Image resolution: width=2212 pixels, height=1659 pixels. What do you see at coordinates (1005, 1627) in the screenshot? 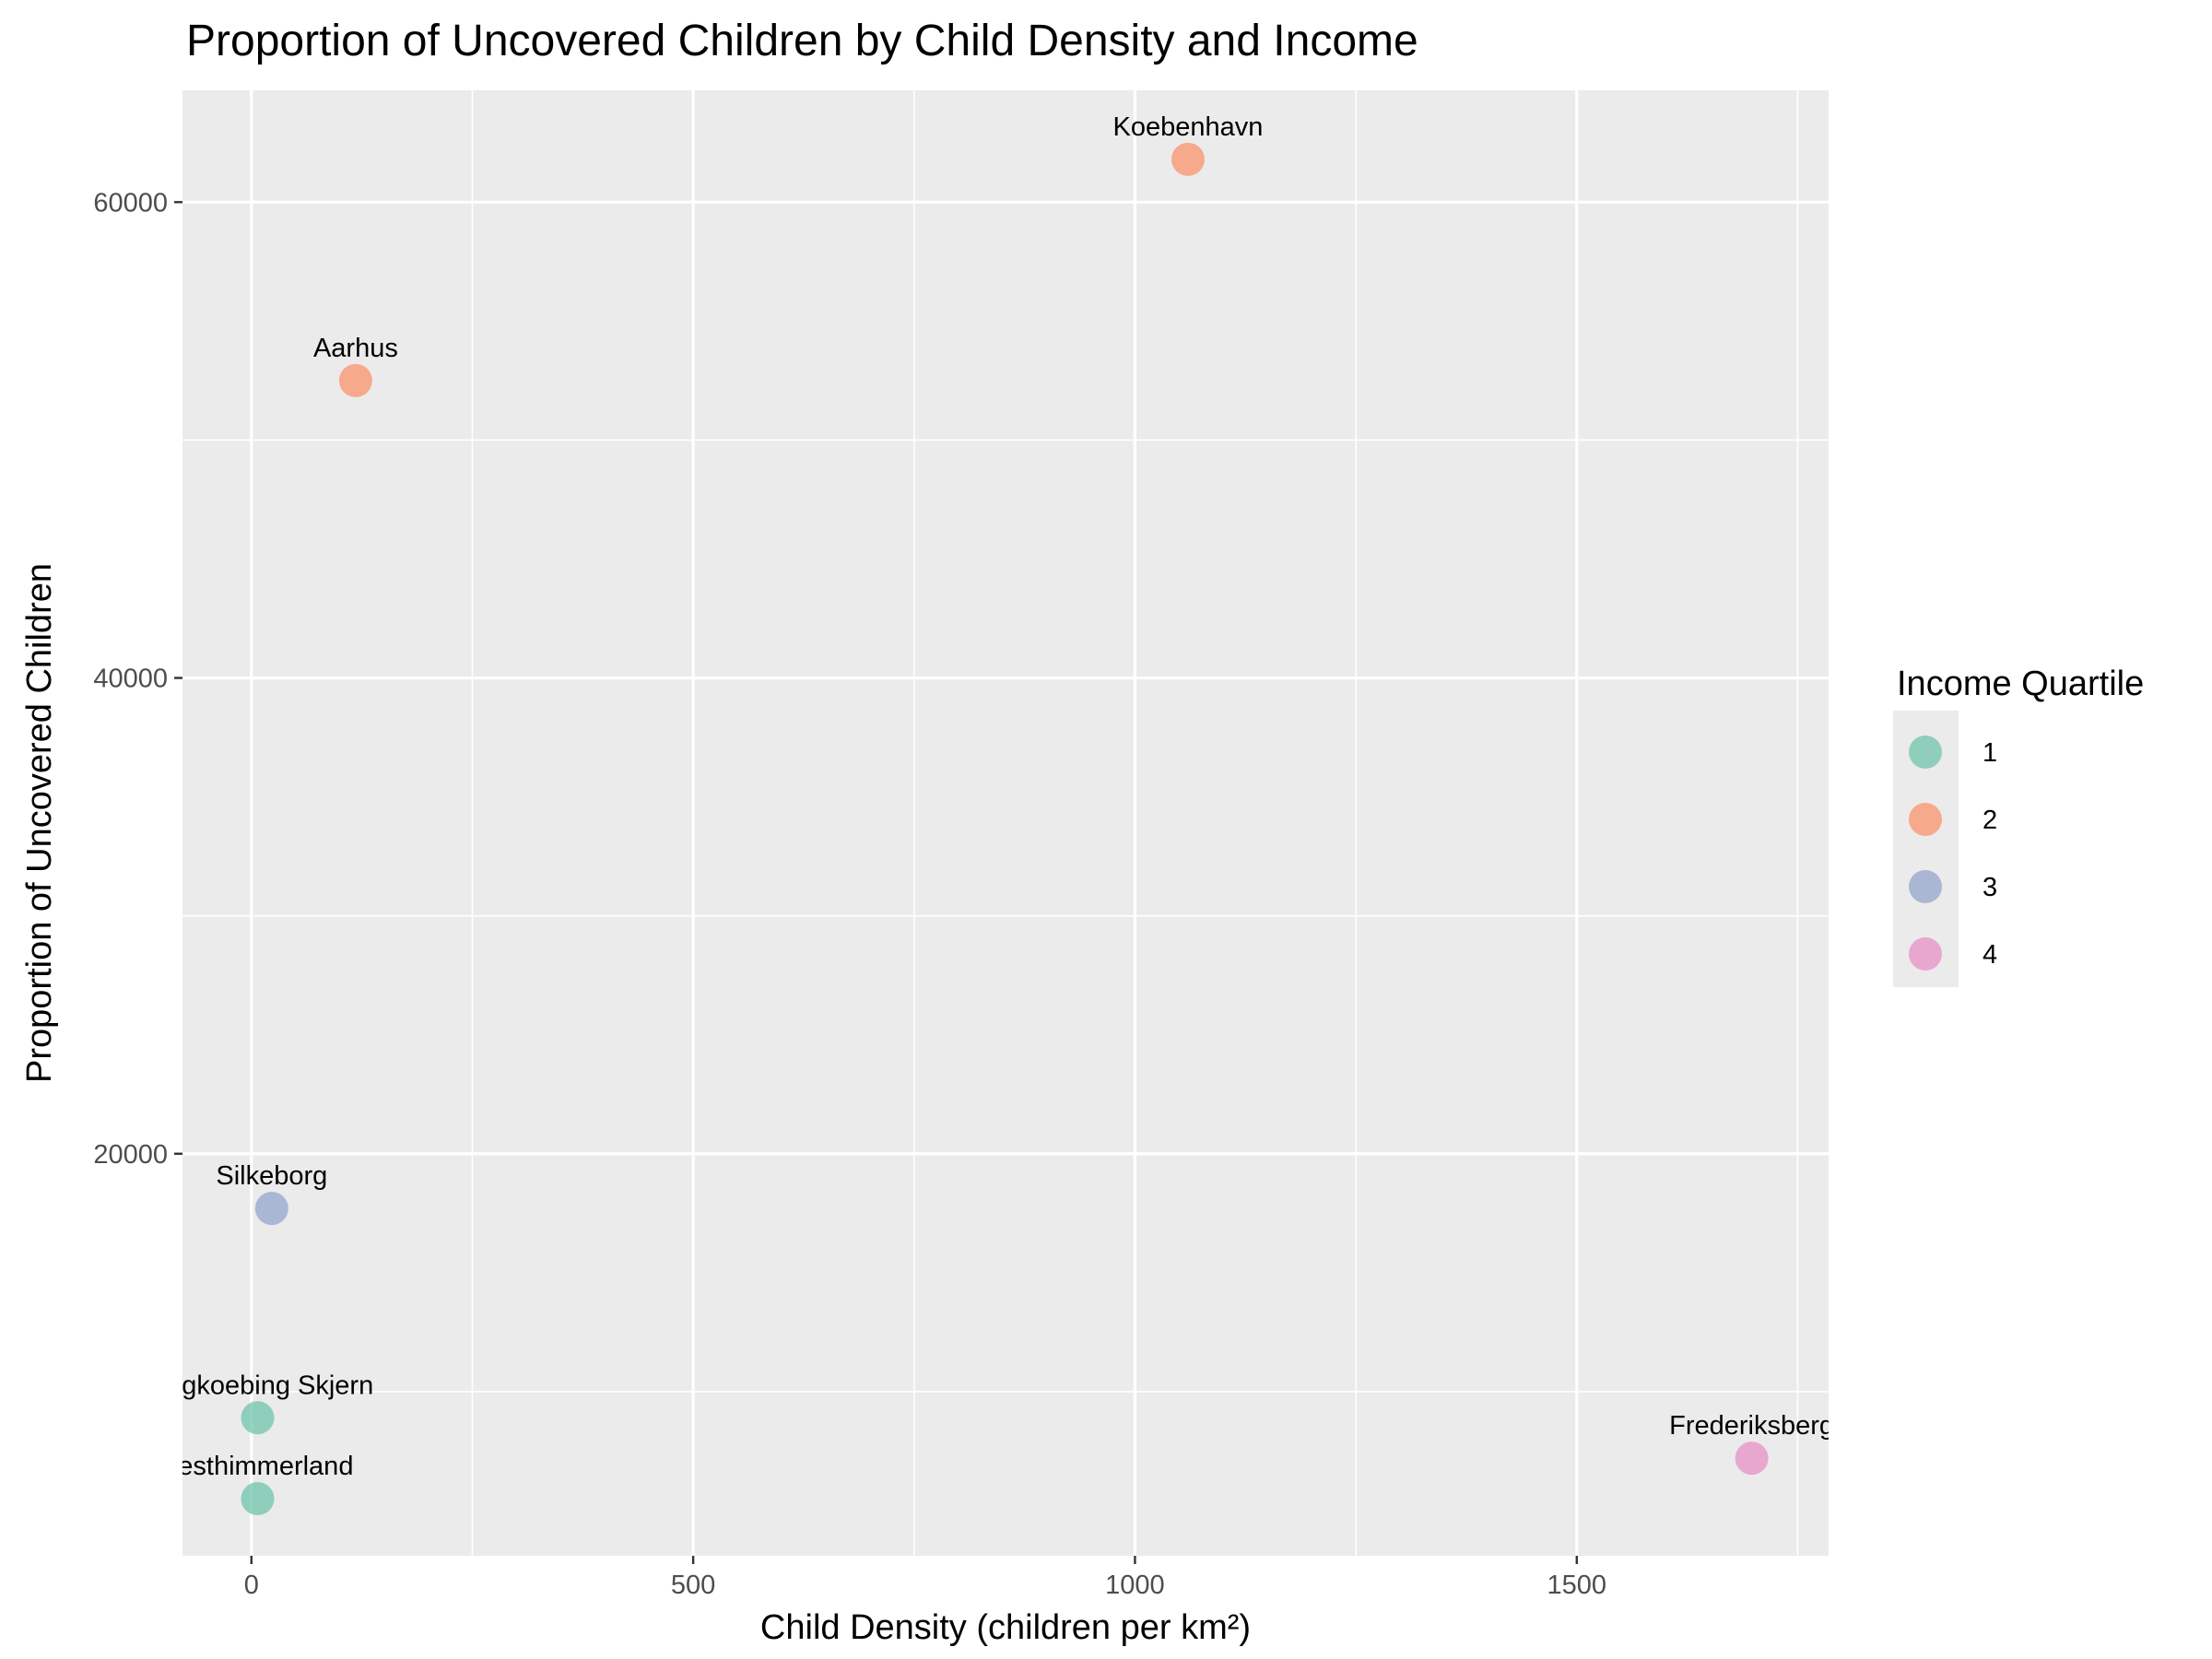
I see `x-axis-title: Child Density (children per km²)` at bounding box center [1005, 1627].